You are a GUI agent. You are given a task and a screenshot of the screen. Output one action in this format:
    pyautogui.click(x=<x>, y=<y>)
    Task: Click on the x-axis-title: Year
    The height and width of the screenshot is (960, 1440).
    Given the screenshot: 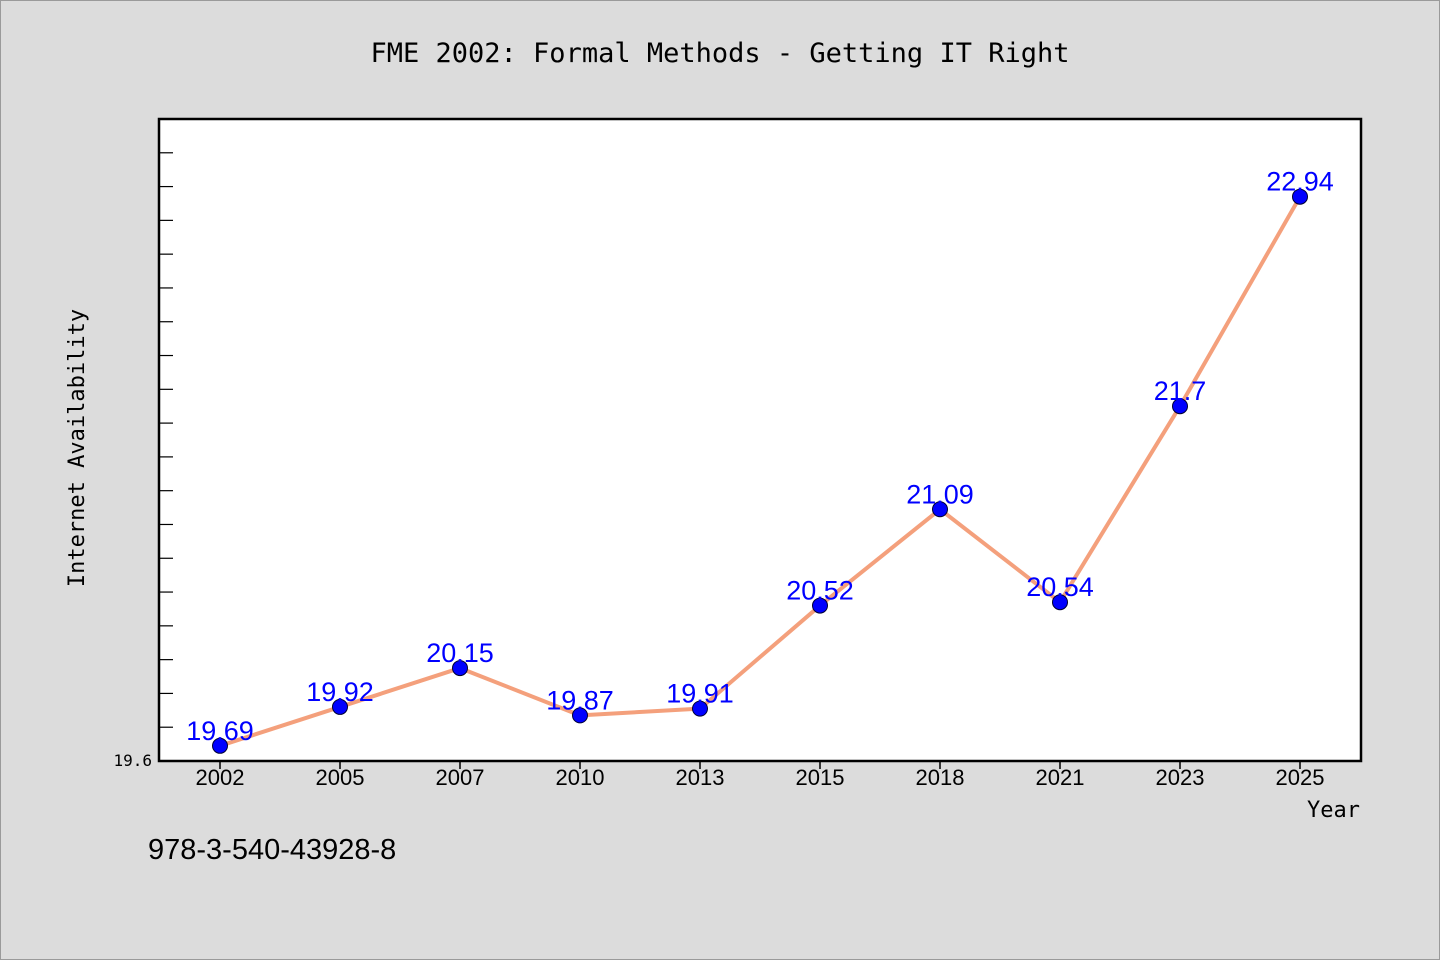 What is the action you would take?
    pyautogui.click(x=1333, y=810)
    